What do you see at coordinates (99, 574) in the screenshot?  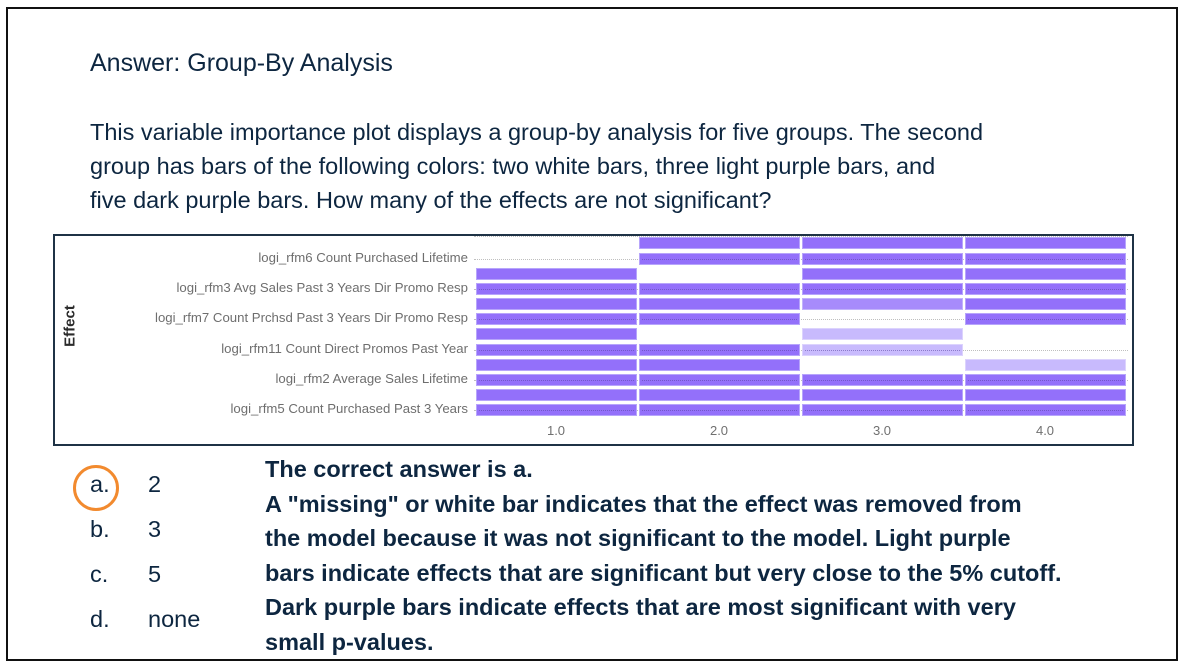 I see `option-letter: c.` at bounding box center [99, 574].